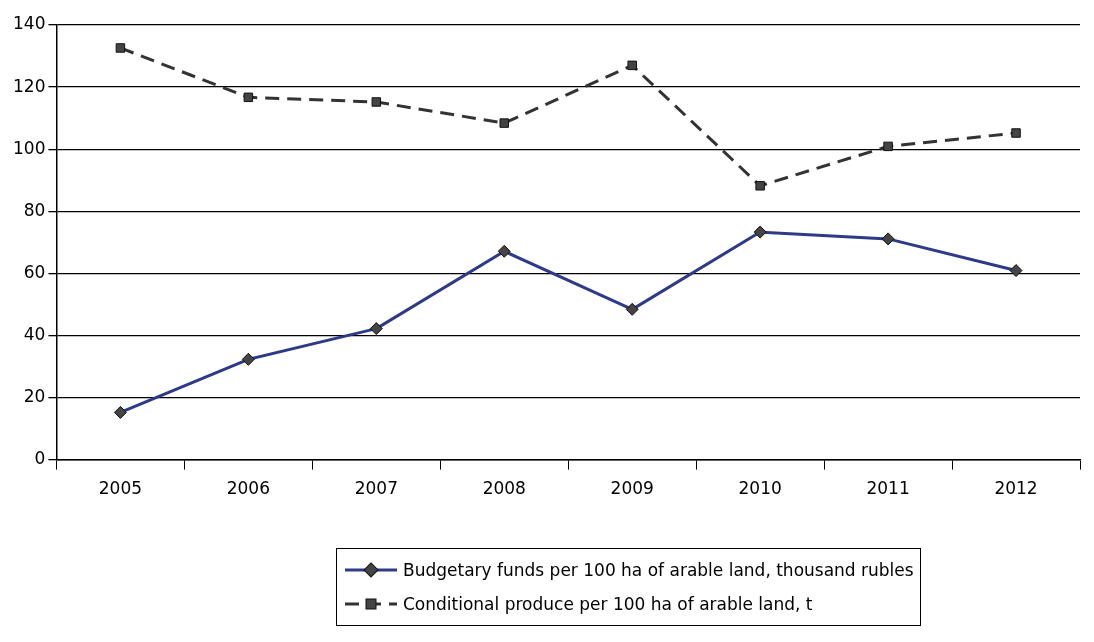 This screenshot has width=1094, height=642. What do you see at coordinates (504, 488) in the screenshot?
I see `x-tick-label: 2008` at bounding box center [504, 488].